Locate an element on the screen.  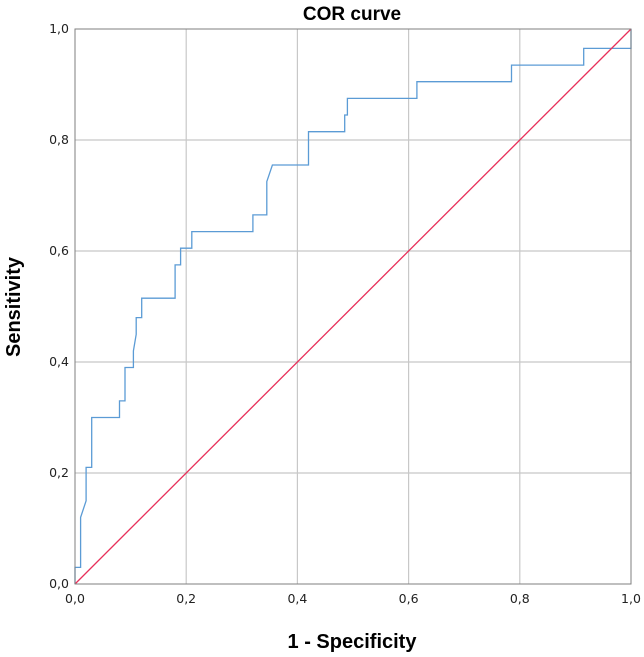
y-tick-label: 0,0 is located at coordinates (59, 583).